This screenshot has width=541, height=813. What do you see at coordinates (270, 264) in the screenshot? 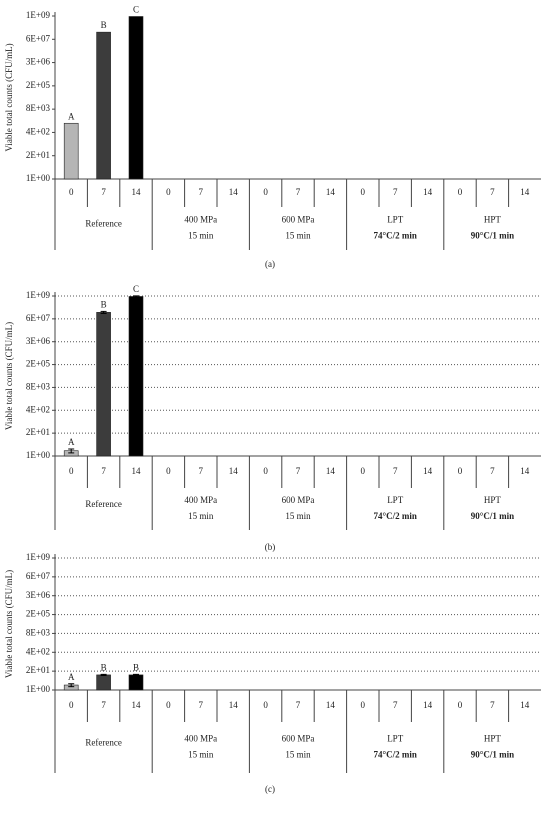
I see `caption: (a)` at bounding box center [270, 264].